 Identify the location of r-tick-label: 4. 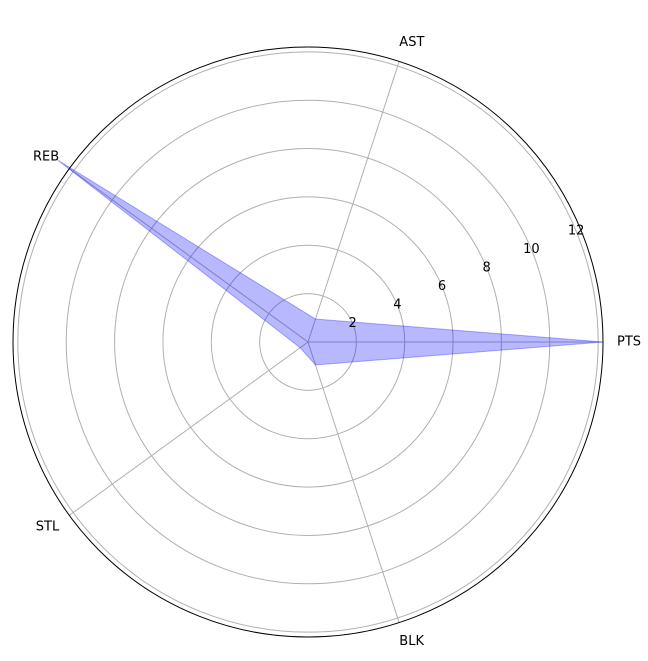
(397, 305).